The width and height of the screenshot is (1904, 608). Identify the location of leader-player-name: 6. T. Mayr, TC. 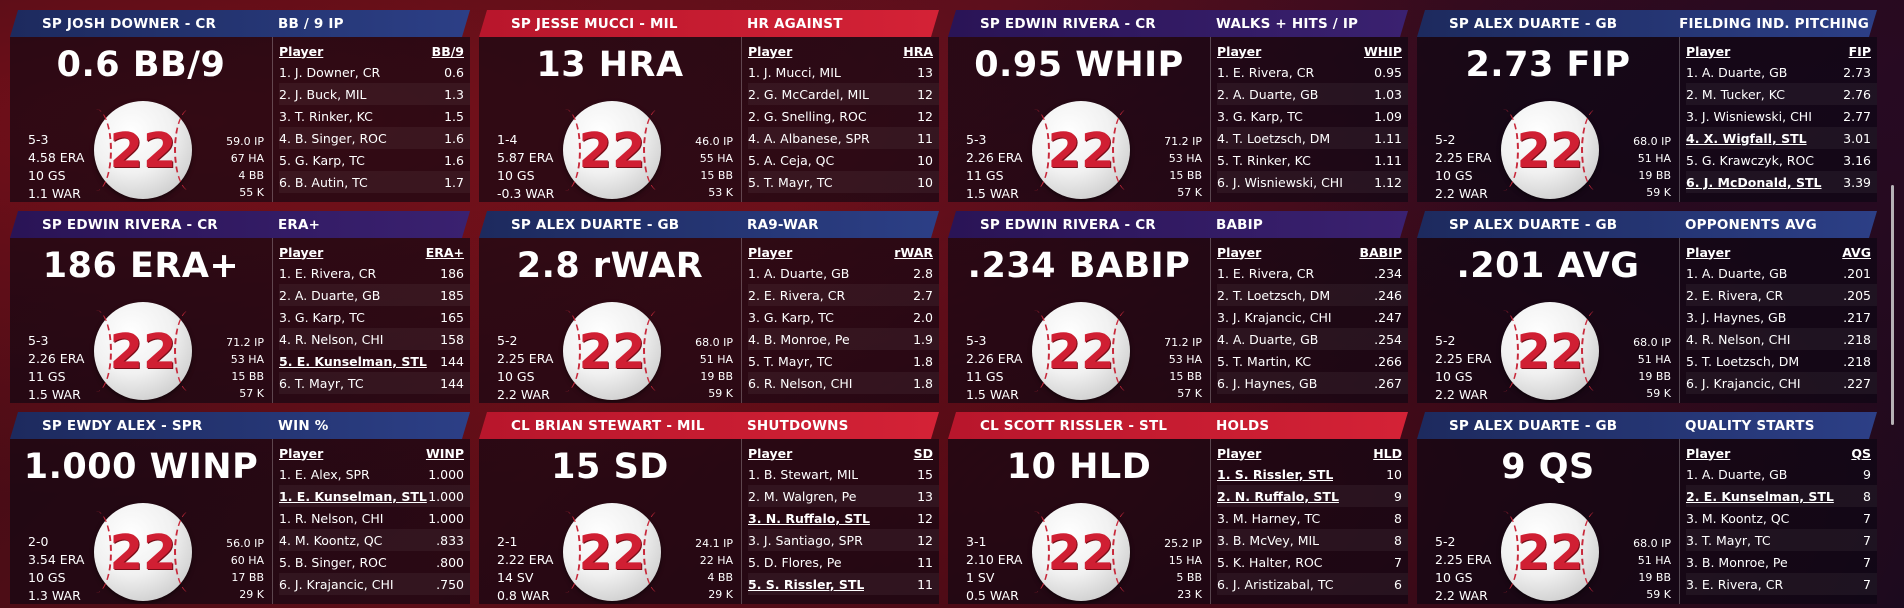
(321, 383).